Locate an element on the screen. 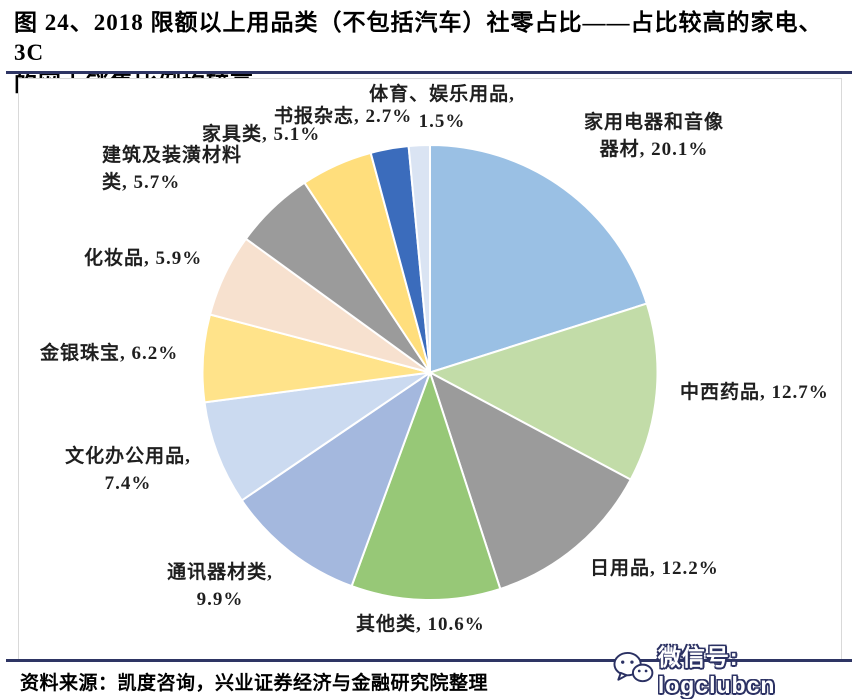 Image resolution: width=858 pixels, height=699 pixels. pie-label-cosmetics: 化妆品, 5.9% is located at coordinates (143, 258).